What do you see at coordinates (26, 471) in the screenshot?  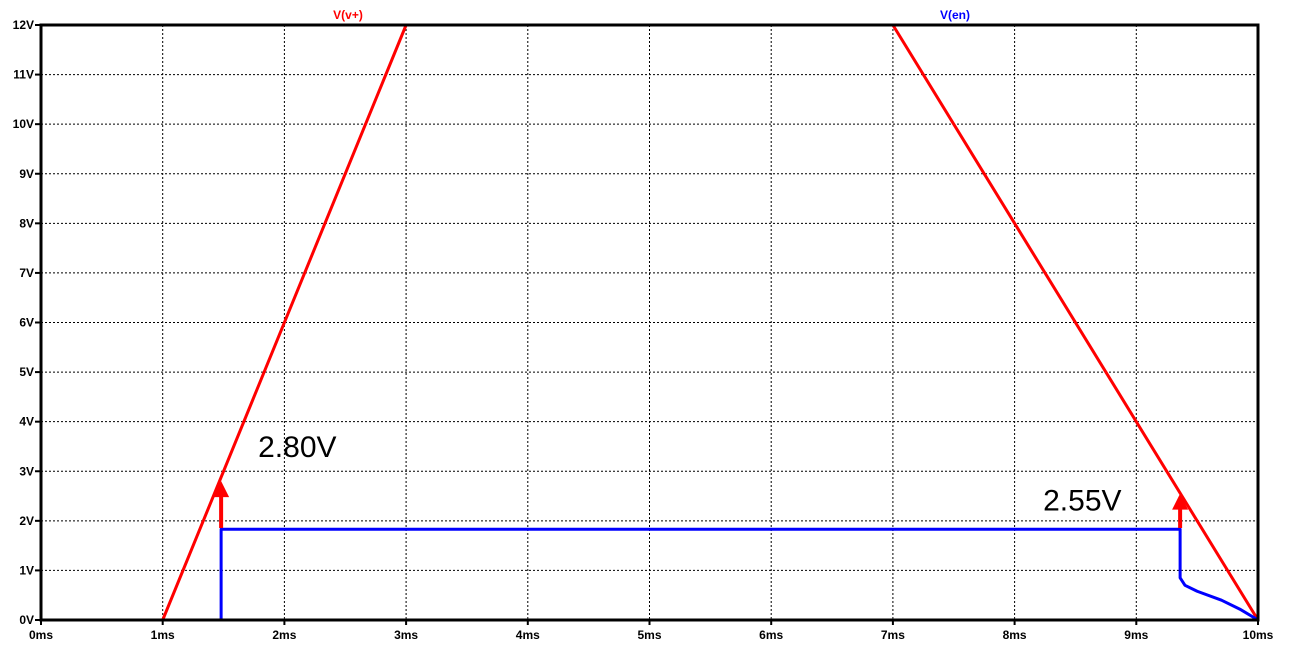 I see `y-tick-label: 3V` at bounding box center [26, 471].